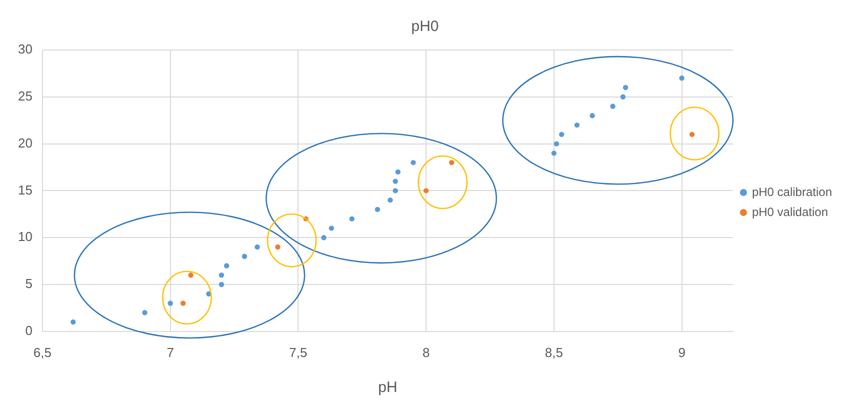 Image resolution: width=848 pixels, height=405 pixels. What do you see at coordinates (25, 236) in the screenshot?
I see `y-tick-label: 10` at bounding box center [25, 236].